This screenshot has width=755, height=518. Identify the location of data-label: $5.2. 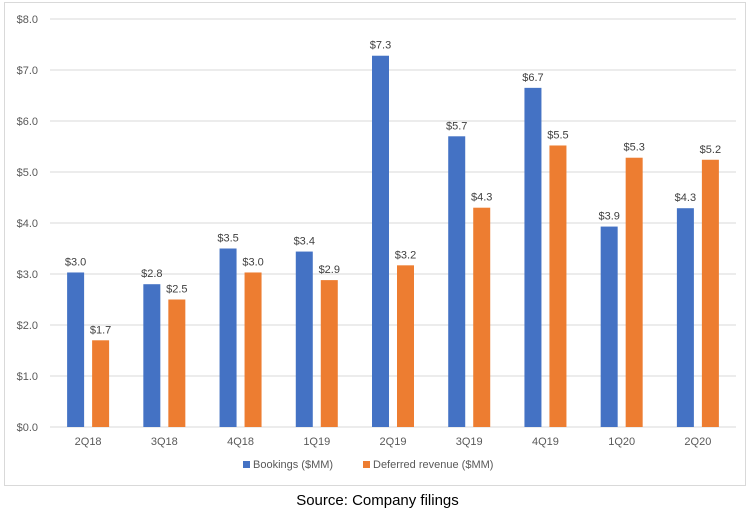
(710, 150).